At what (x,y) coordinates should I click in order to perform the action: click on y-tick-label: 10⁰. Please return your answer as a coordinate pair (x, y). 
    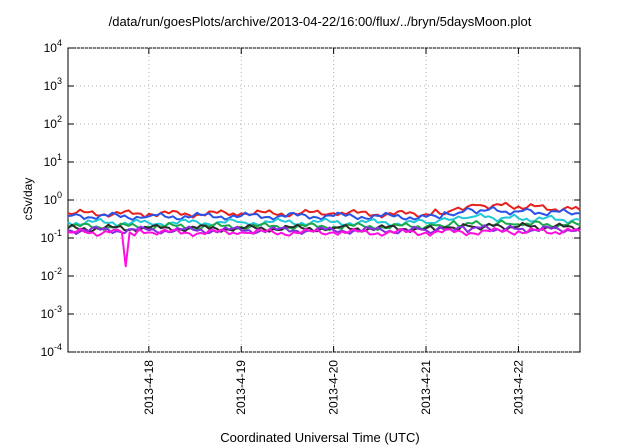
    Looking at the image, I should click on (53, 198).